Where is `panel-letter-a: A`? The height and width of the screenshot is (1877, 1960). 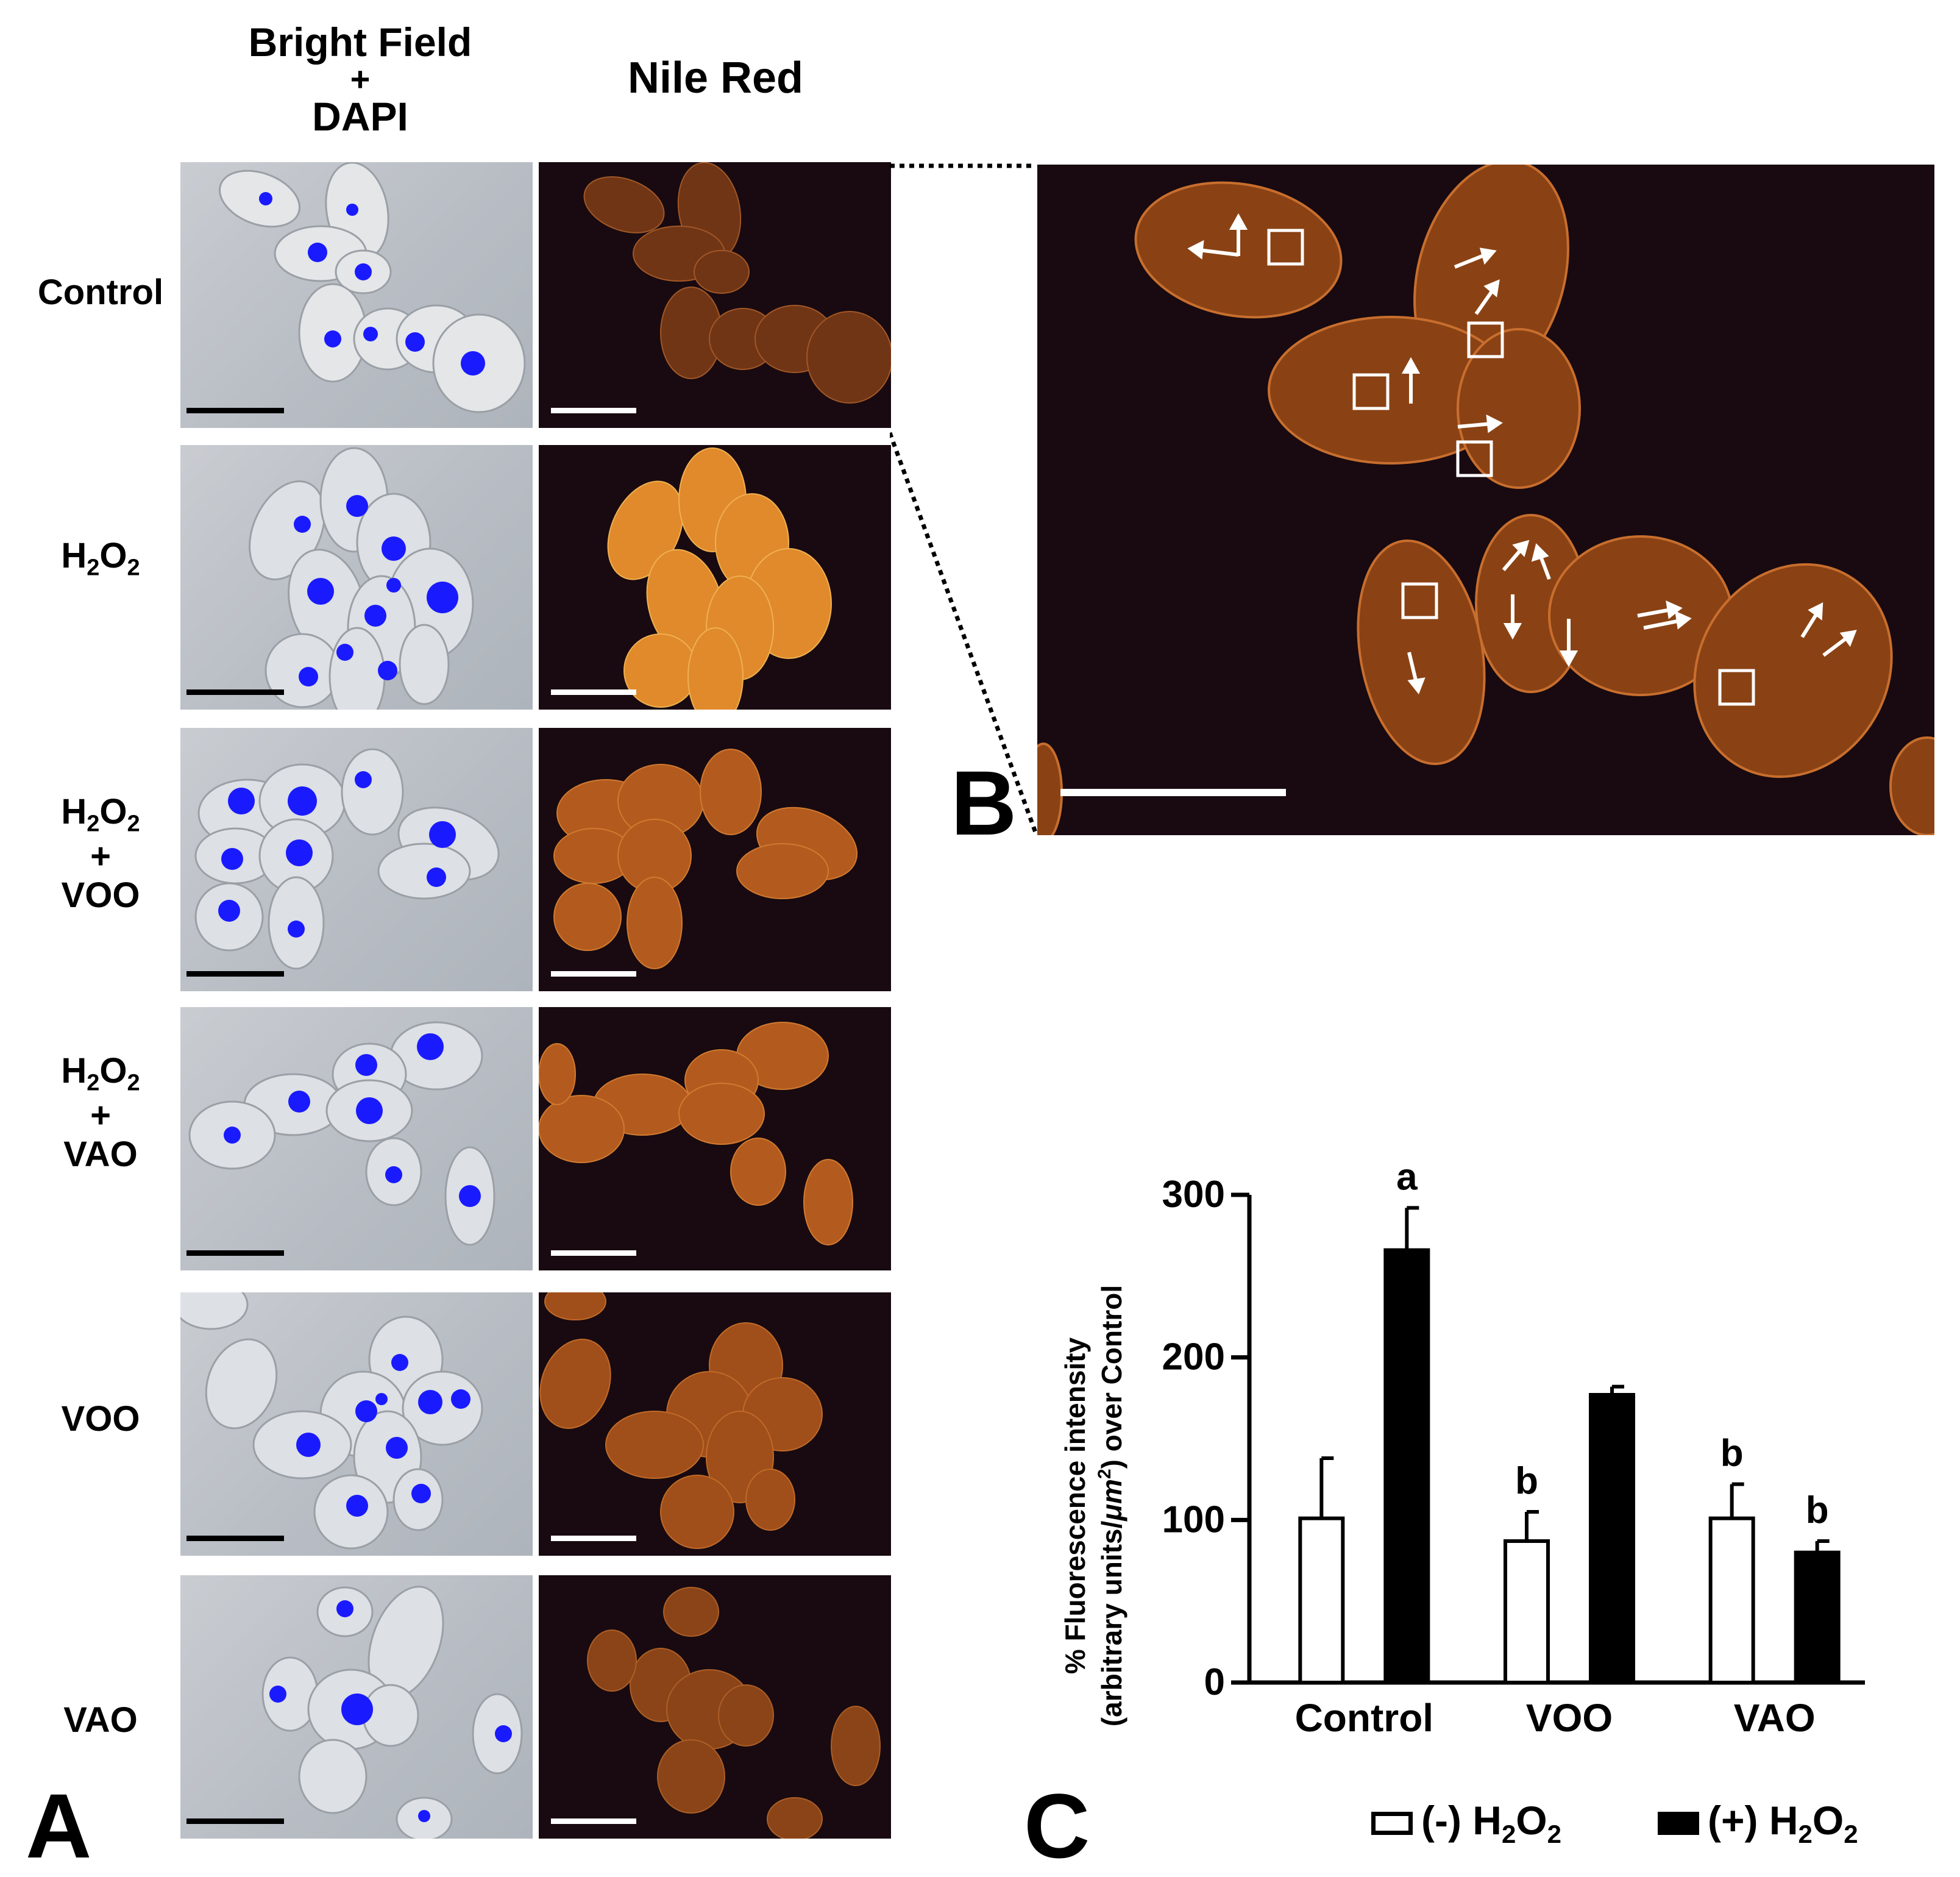
panel-letter-a: A is located at coordinates (59, 1826).